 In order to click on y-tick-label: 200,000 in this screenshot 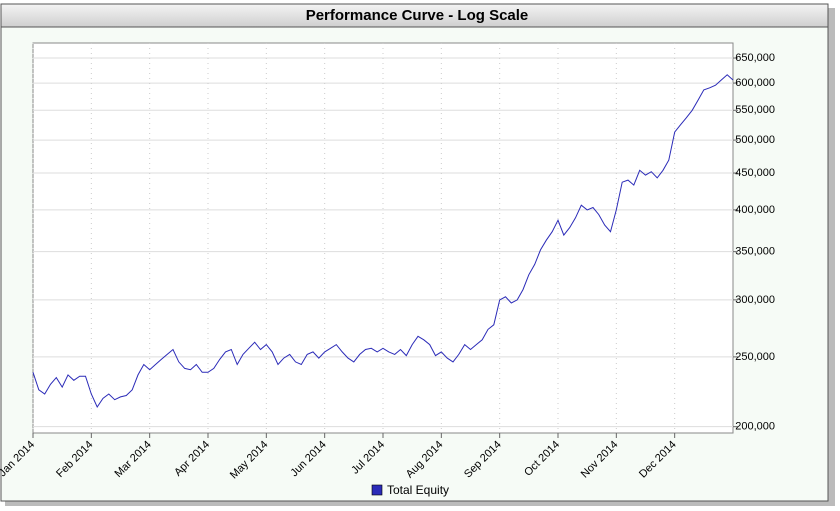, I will do `click(755, 427)`.